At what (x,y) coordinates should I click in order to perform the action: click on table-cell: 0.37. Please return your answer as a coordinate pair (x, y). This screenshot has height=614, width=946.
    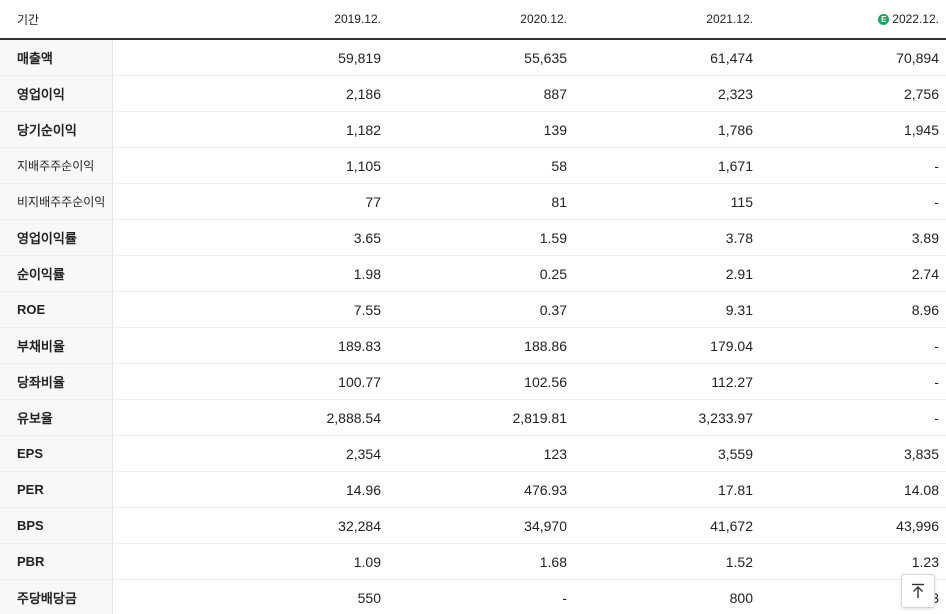
    Looking at the image, I should click on (481, 309).